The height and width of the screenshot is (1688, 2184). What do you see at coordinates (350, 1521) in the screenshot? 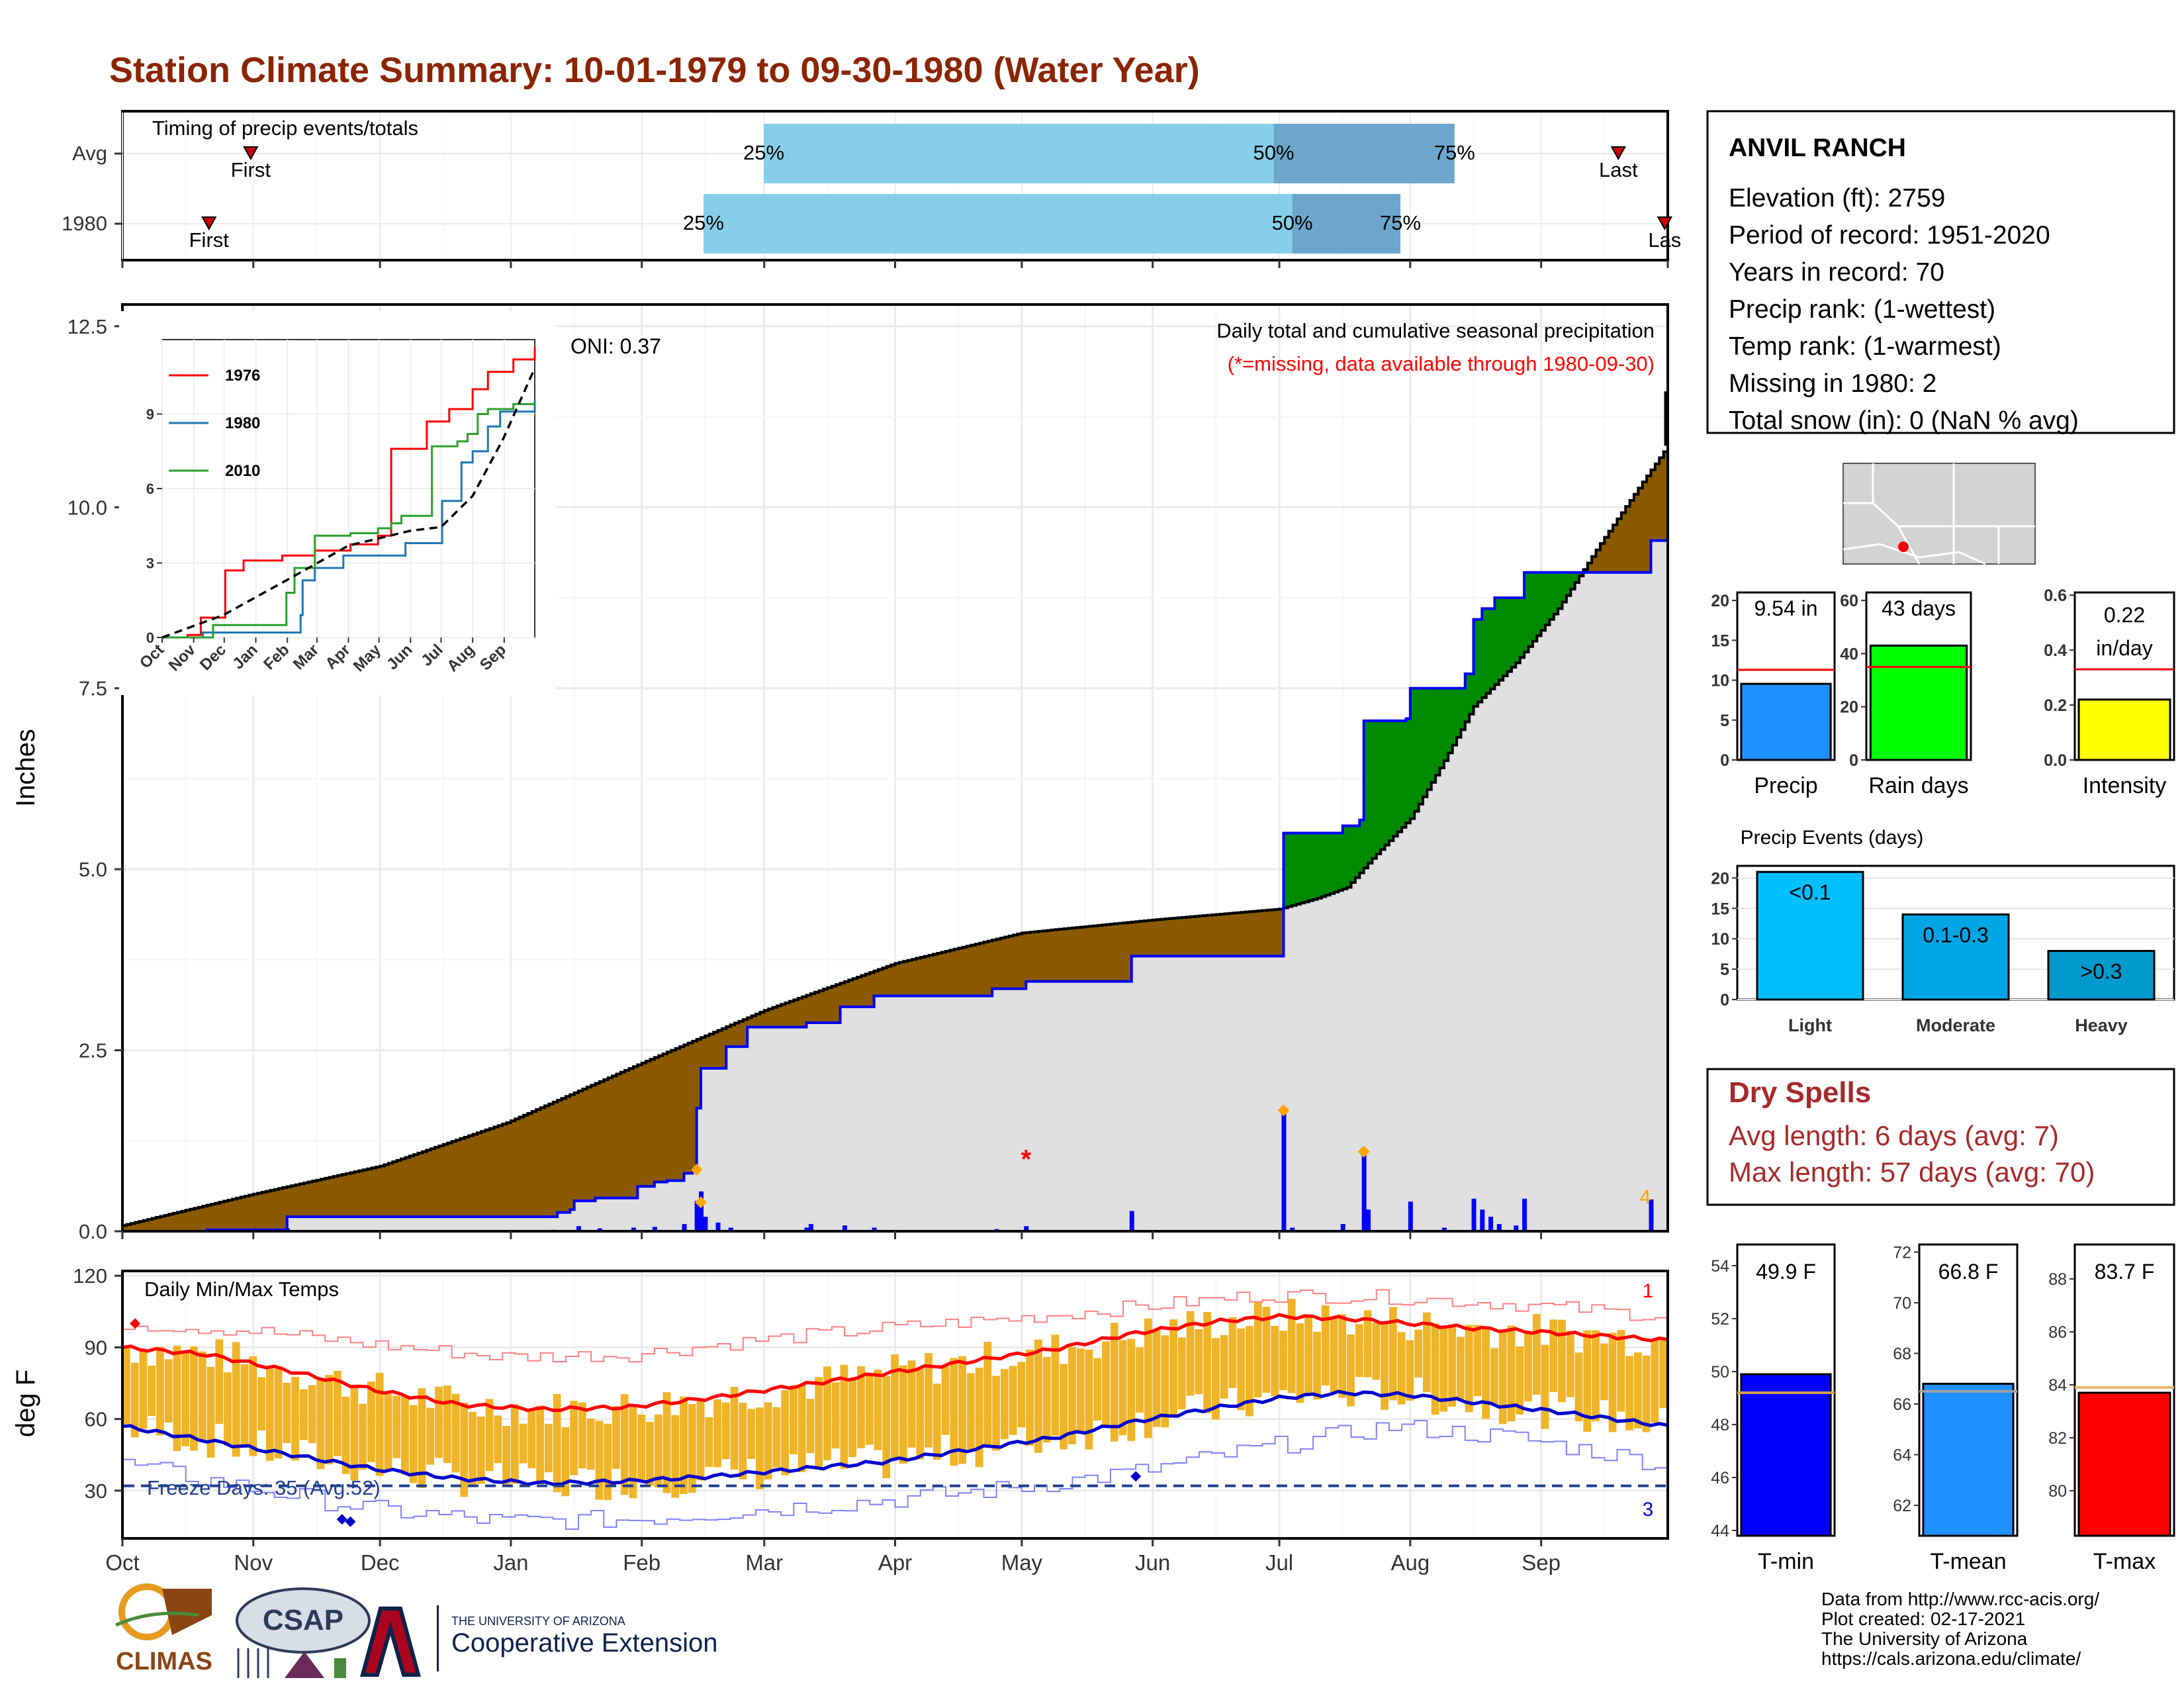
I see `temp-record-marker` at bounding box center [350, 1521].